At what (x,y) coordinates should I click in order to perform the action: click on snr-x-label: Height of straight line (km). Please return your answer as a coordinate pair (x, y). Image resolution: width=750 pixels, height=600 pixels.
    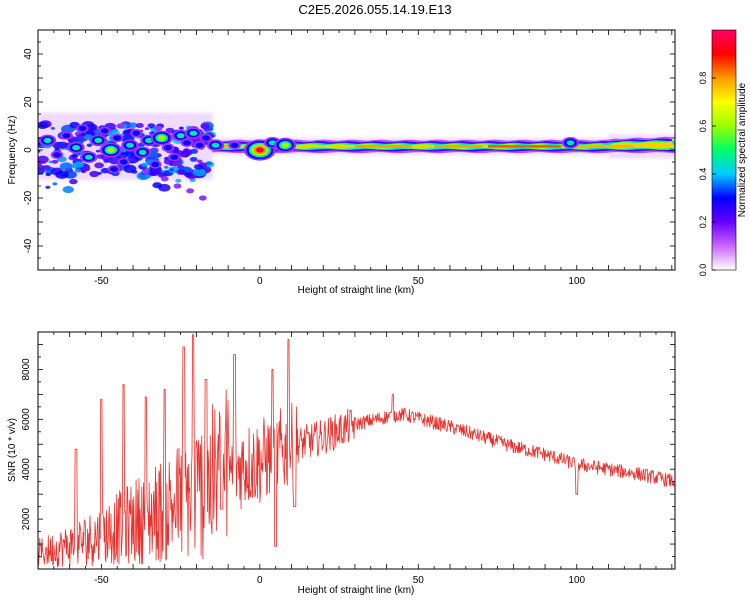
    Looking at the image, I should click on (356, 590).